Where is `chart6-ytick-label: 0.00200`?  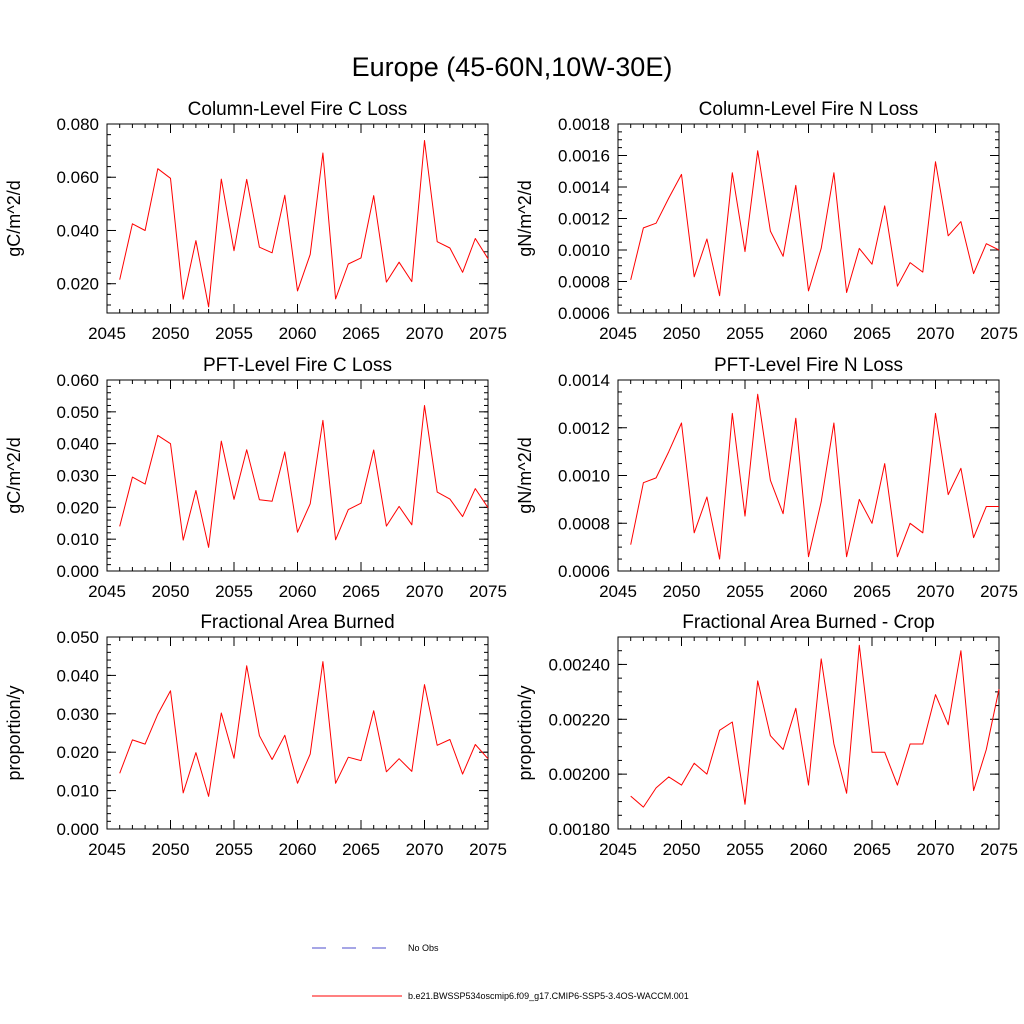 chart6-ytick-label: 0.00200 is located at coordinates (579, 774).